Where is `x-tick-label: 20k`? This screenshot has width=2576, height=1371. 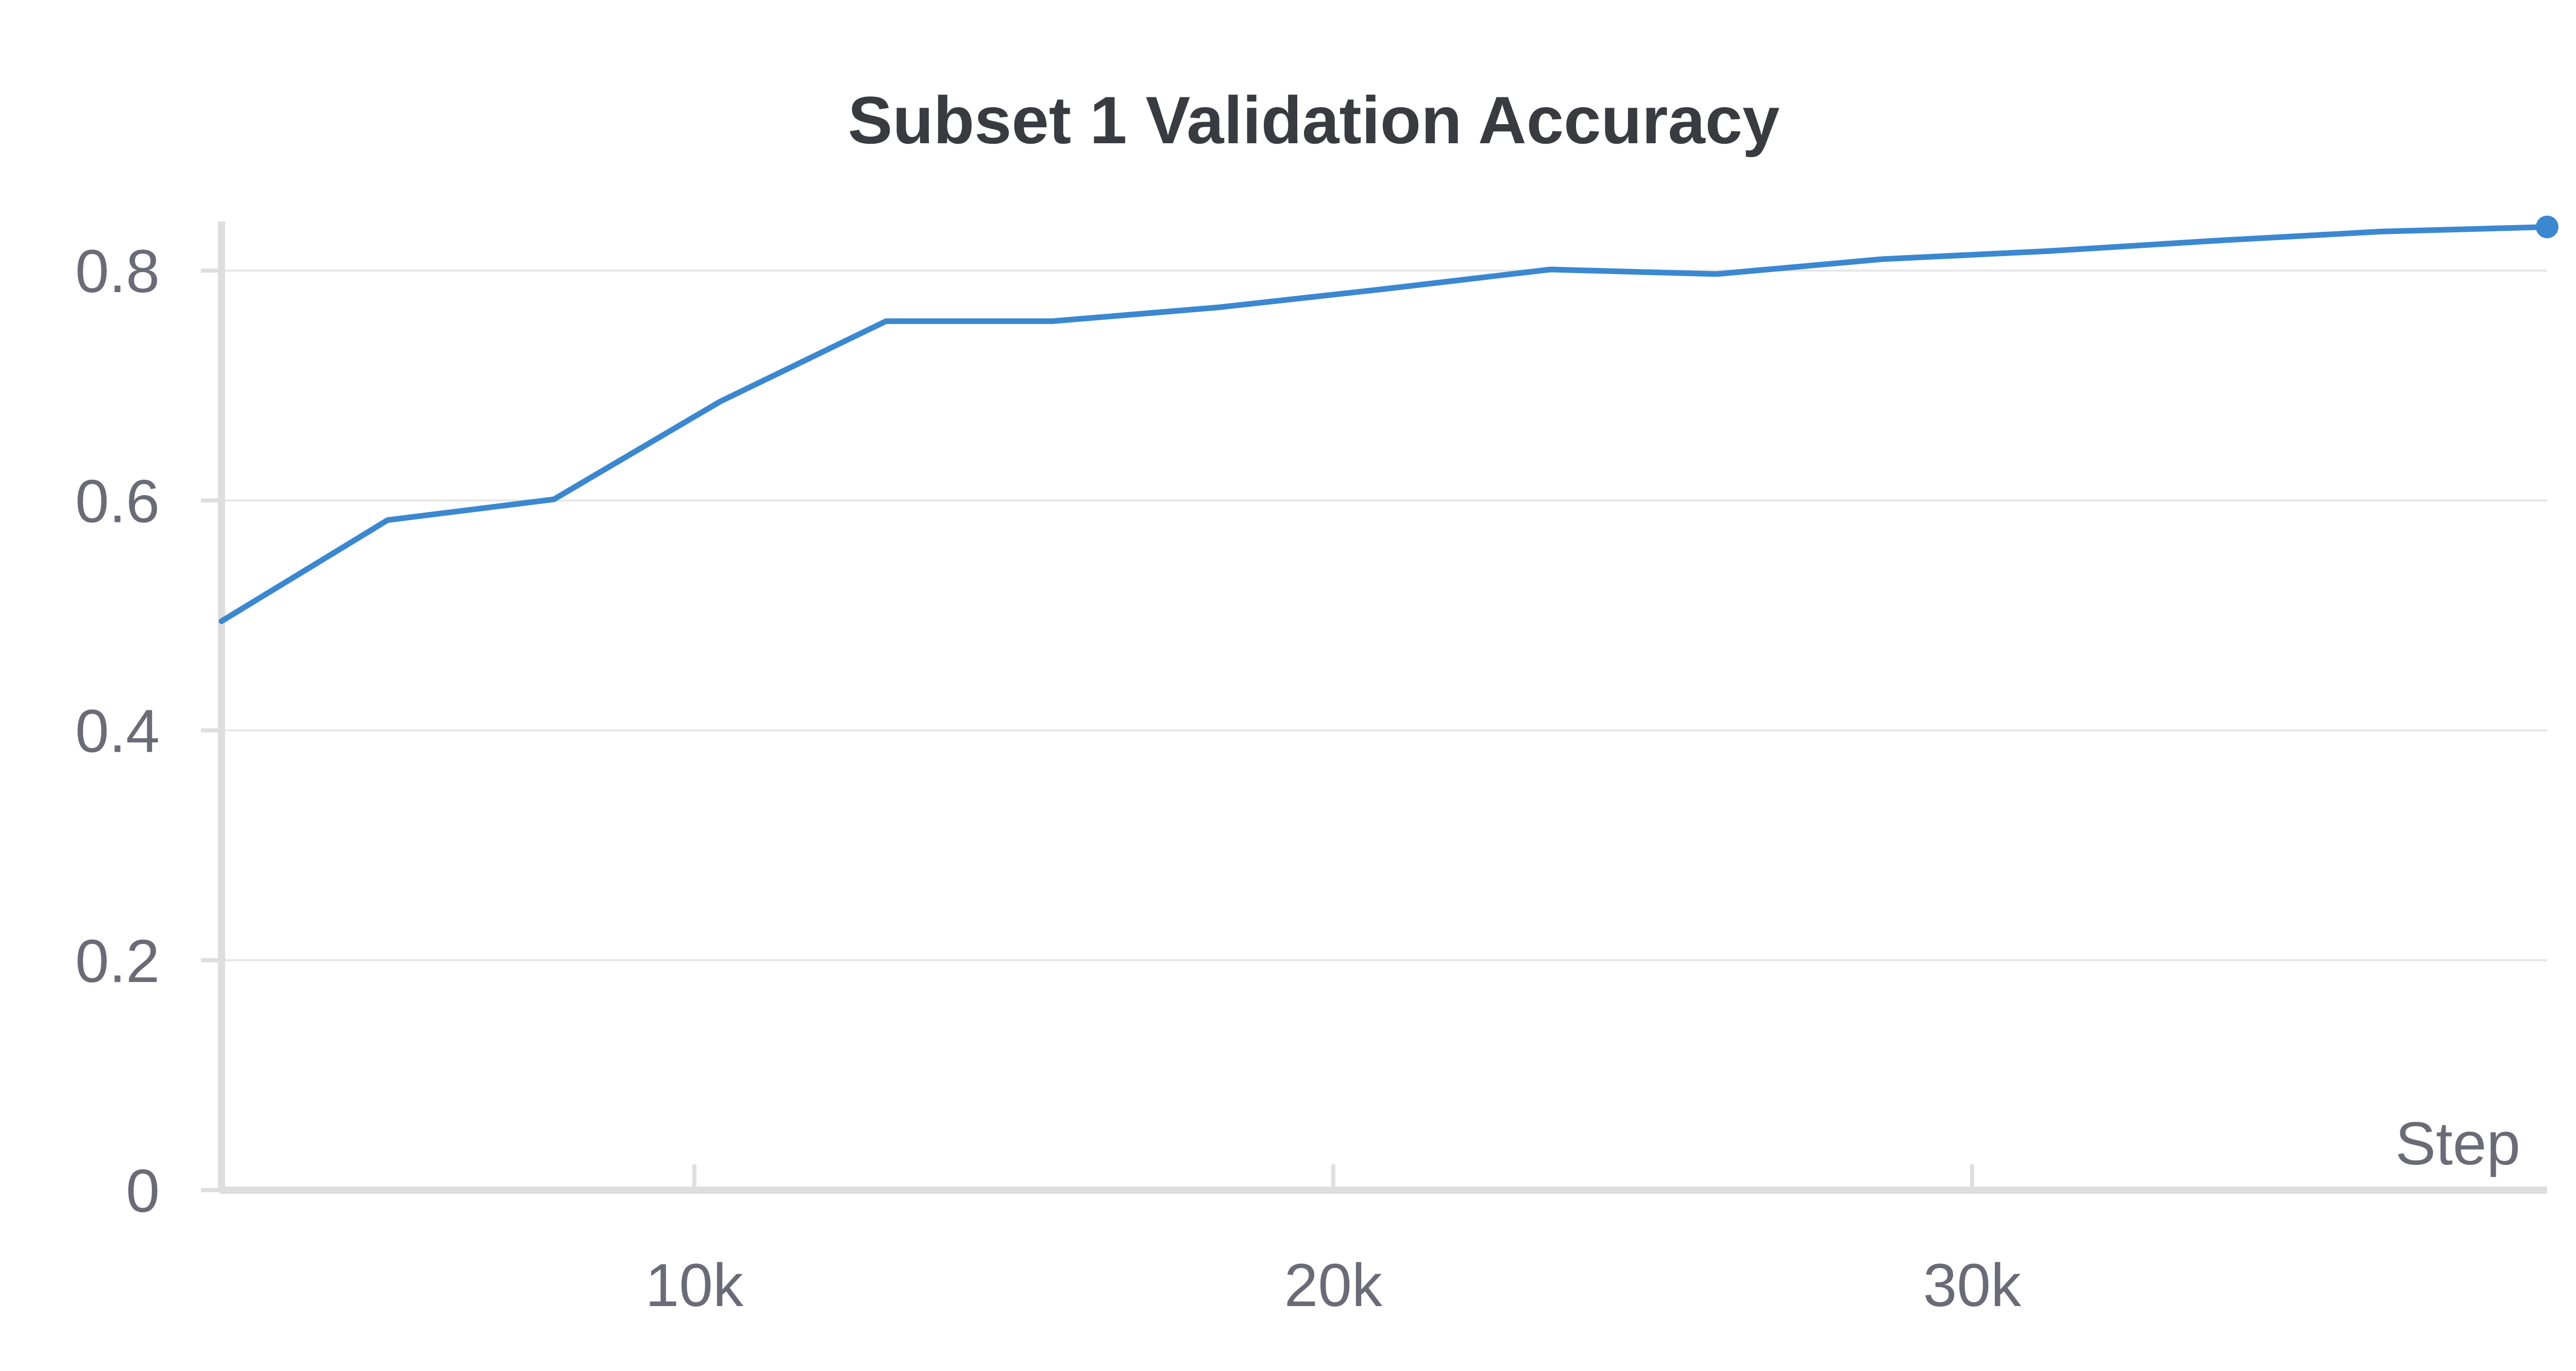
x-tick-label: 20k is located at coordinates (1333, 1285).